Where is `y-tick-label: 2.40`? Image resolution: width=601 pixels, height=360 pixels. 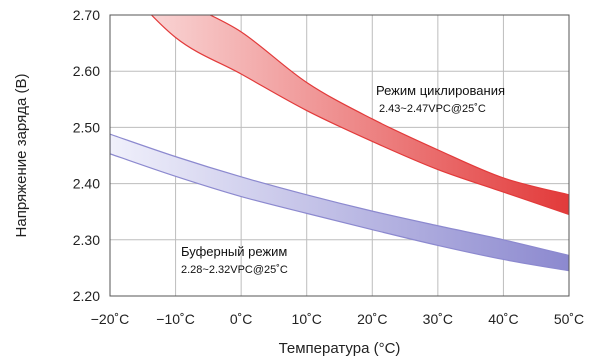 y-tick-label: 2.40 is located at coordinates (86, 184).